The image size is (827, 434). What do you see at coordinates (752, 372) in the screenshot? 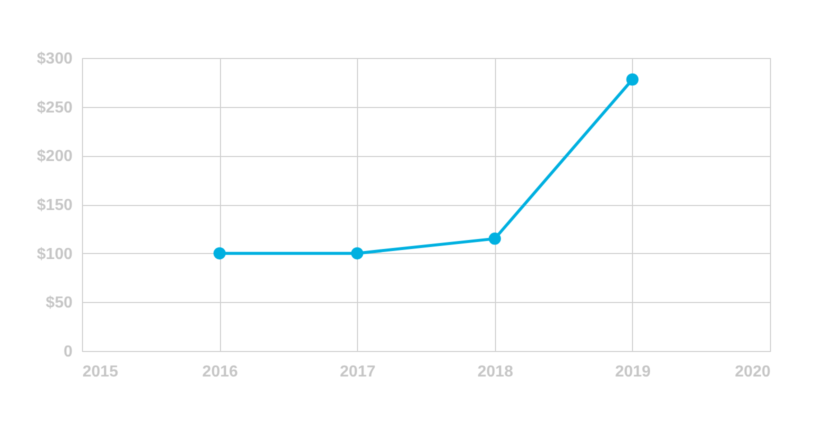
I see `x-tick-label: 2020` at bounding box center [752, 372].